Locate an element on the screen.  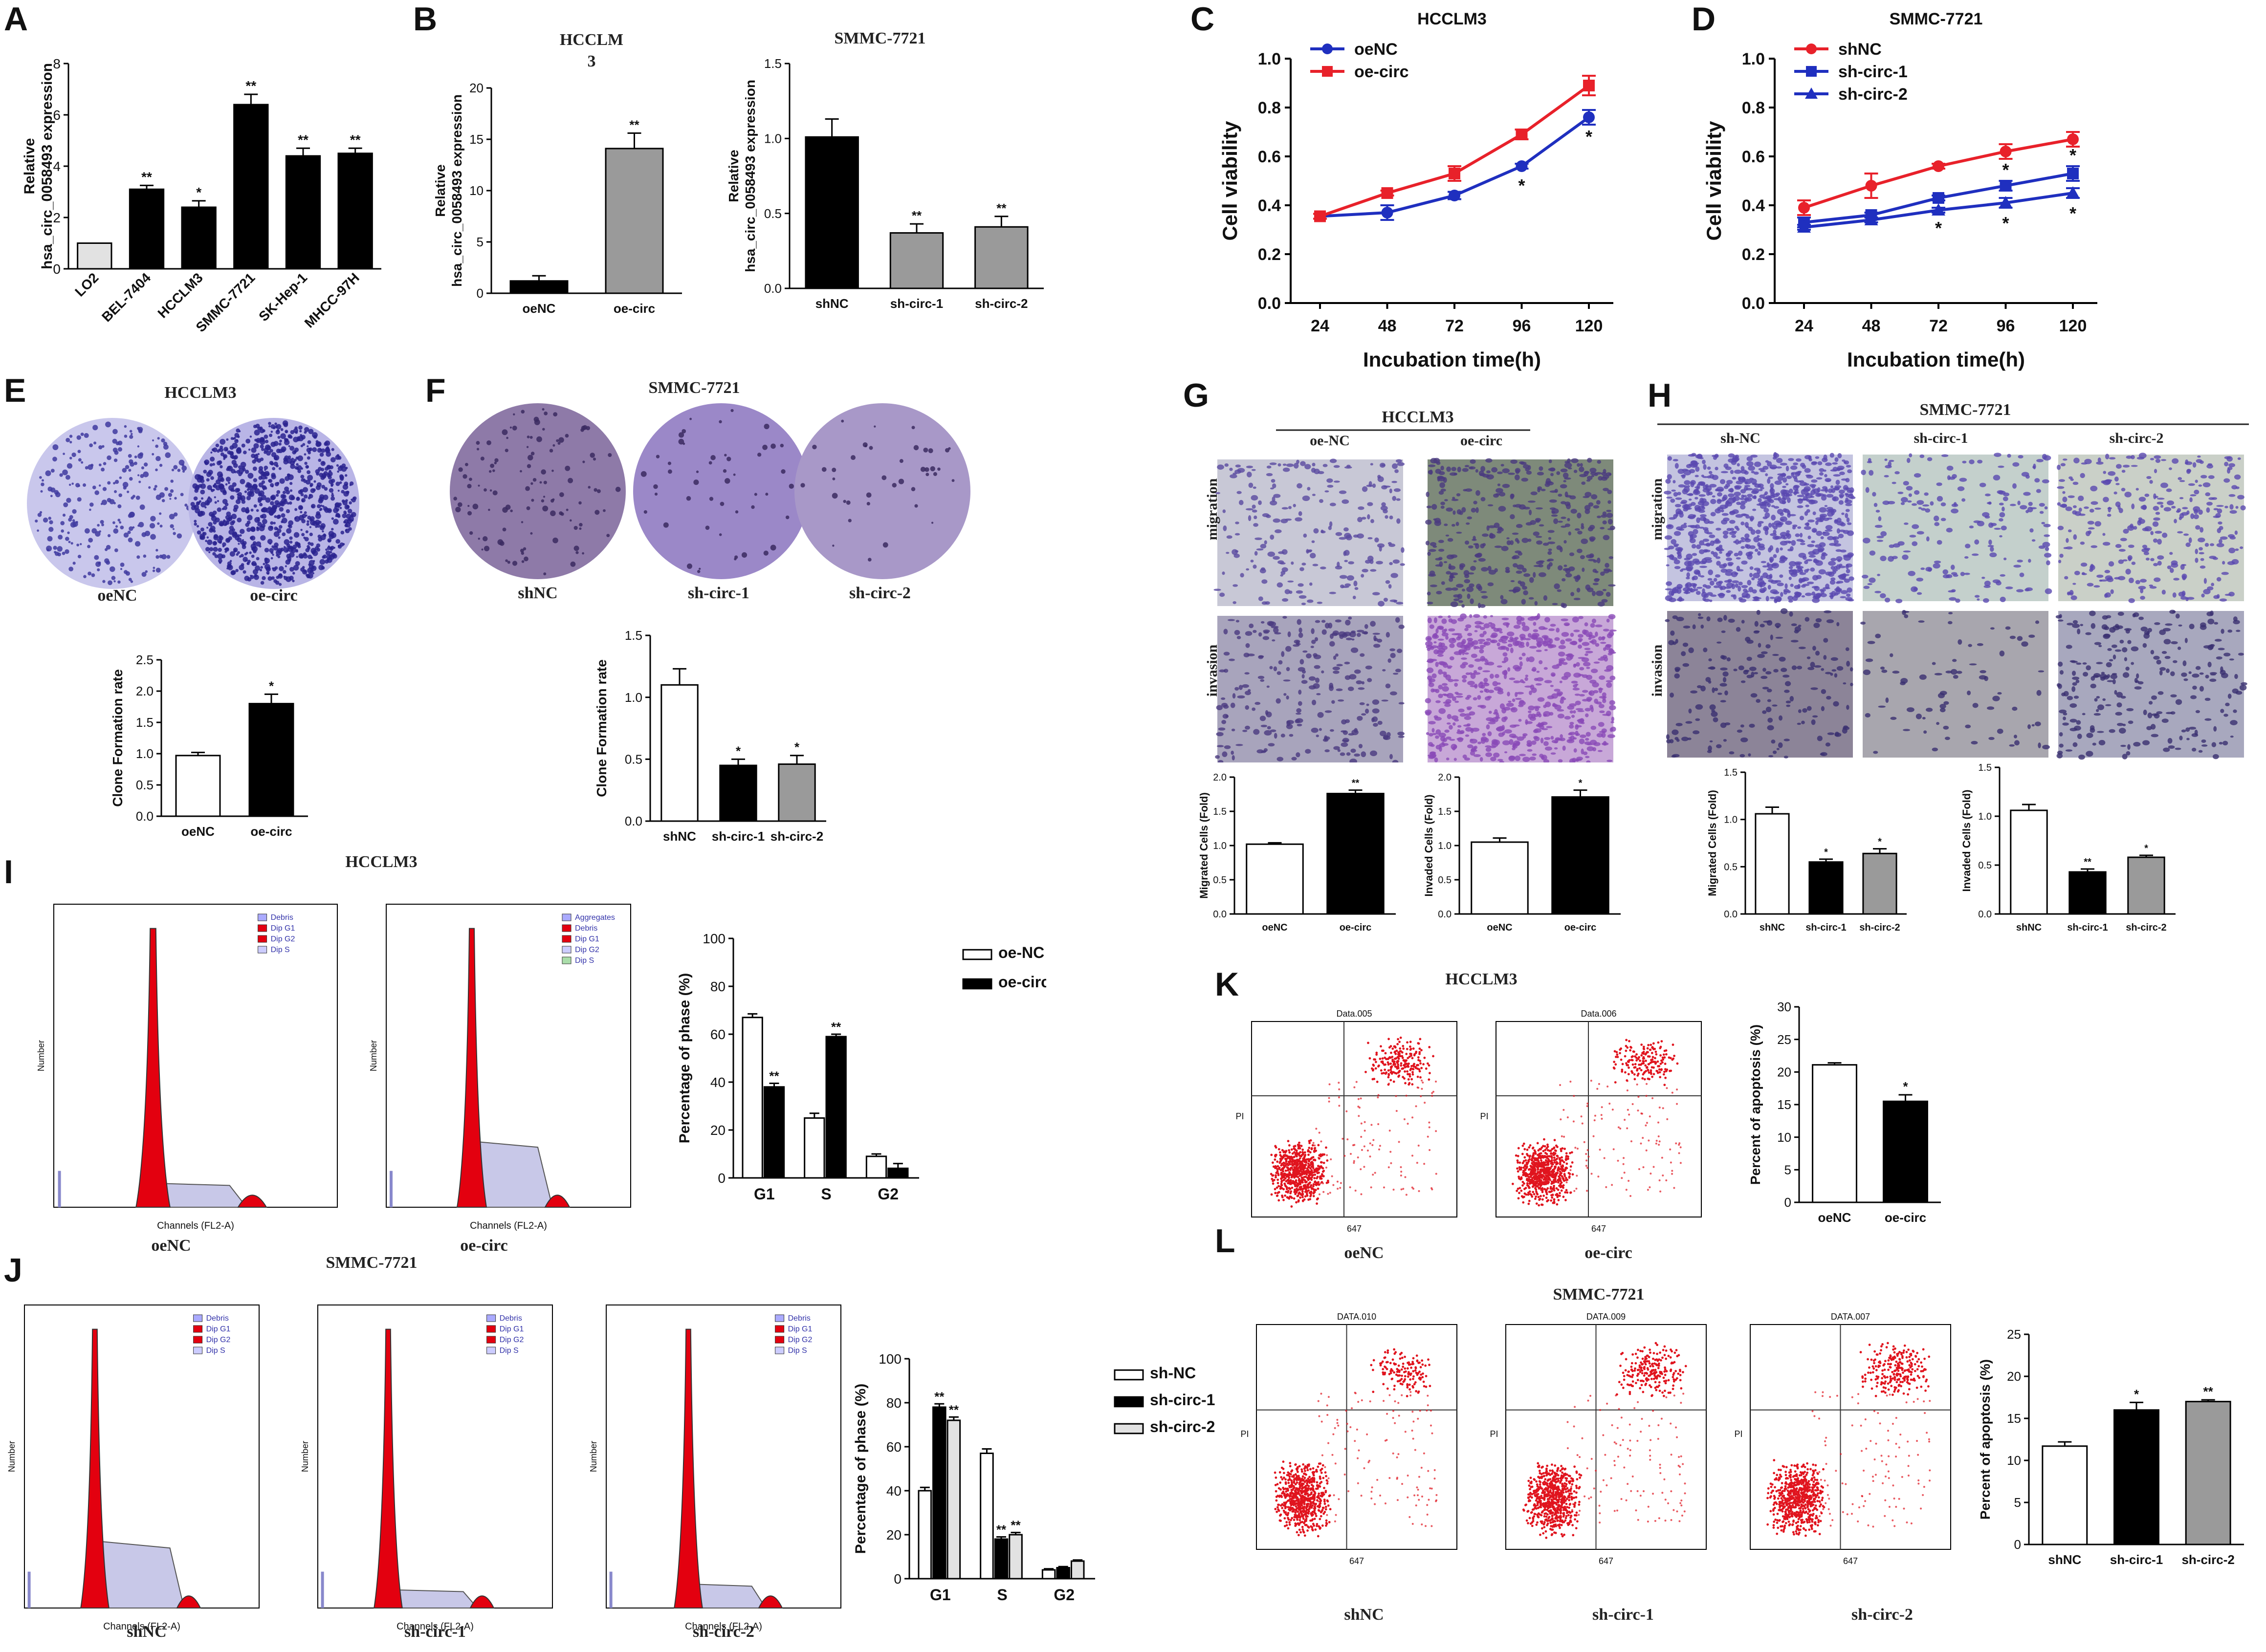
y-tick-label: 100 is located at coordinates (714, 938).